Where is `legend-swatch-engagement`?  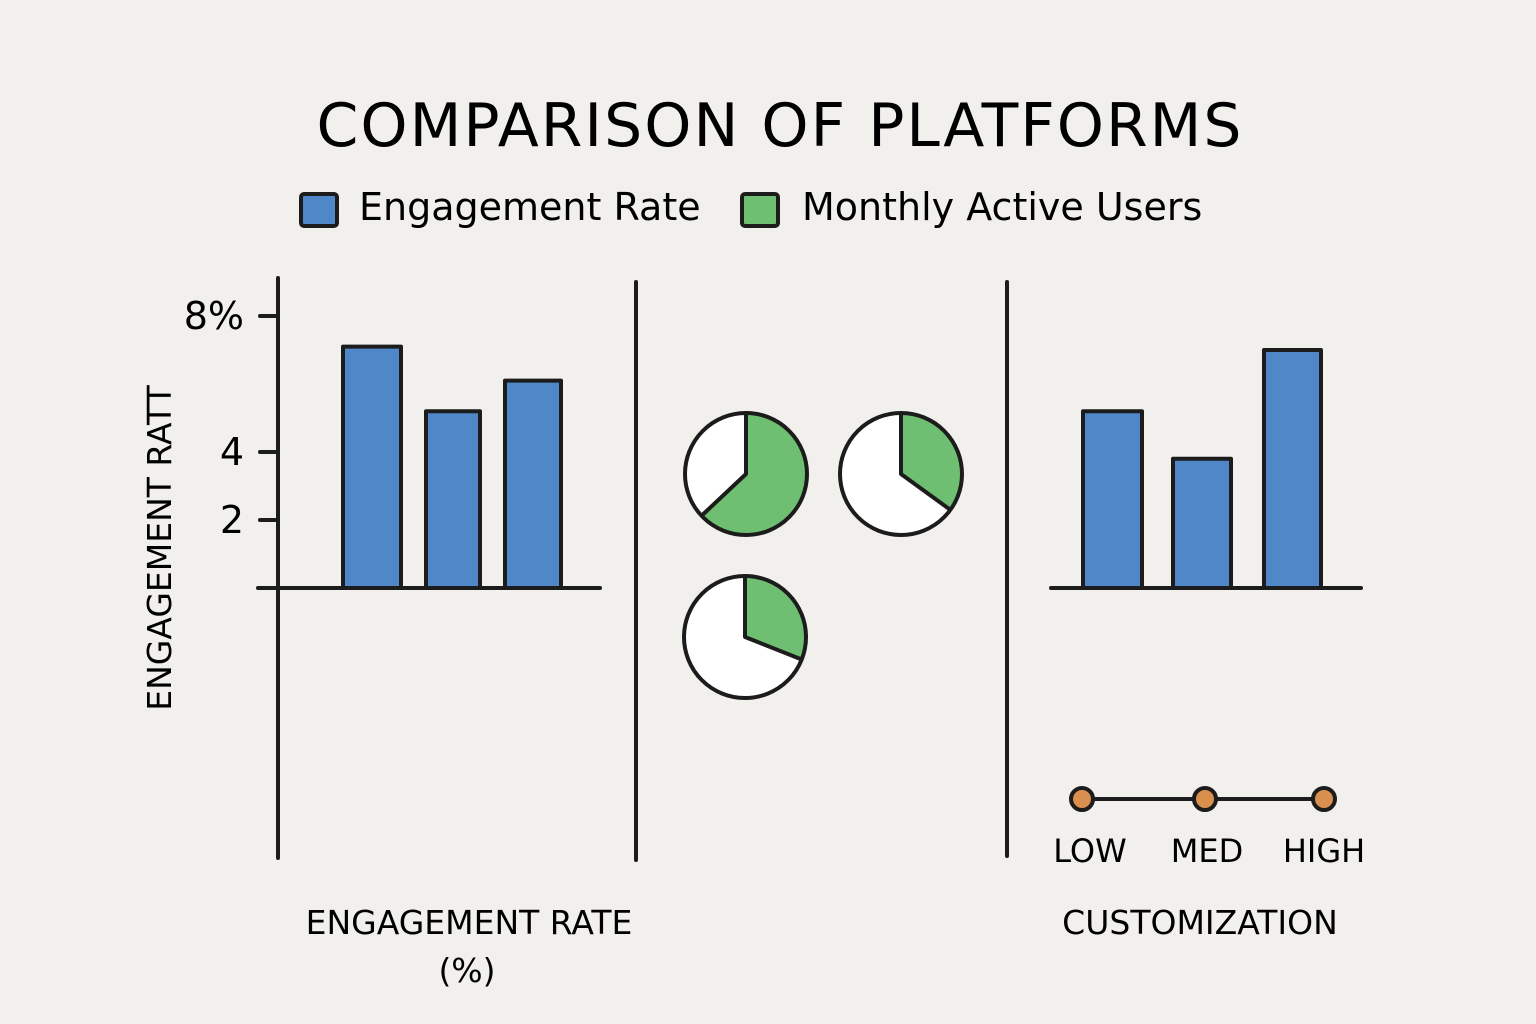 legend-swatch-engagement is located at coordinates (319, 210).